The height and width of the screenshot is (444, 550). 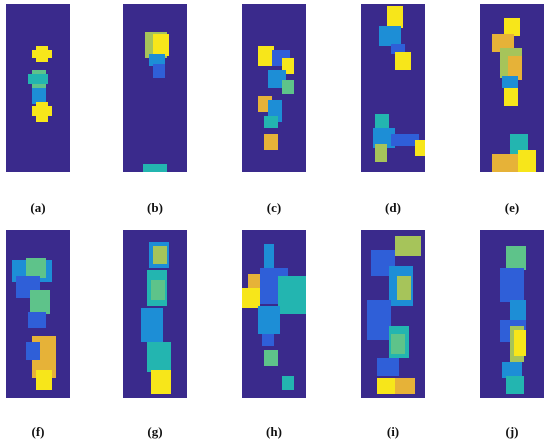 I want to click on heatmap-f-image, so click(x=38, y=314).